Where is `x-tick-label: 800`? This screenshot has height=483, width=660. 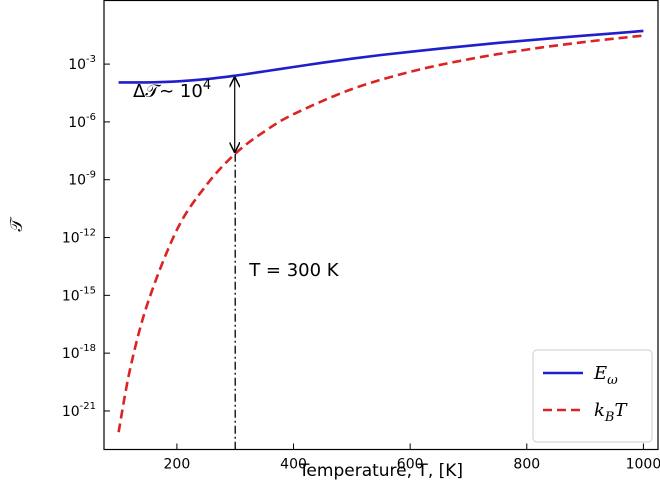 x-tick-label: 800 is located at coordinates (526, 465).